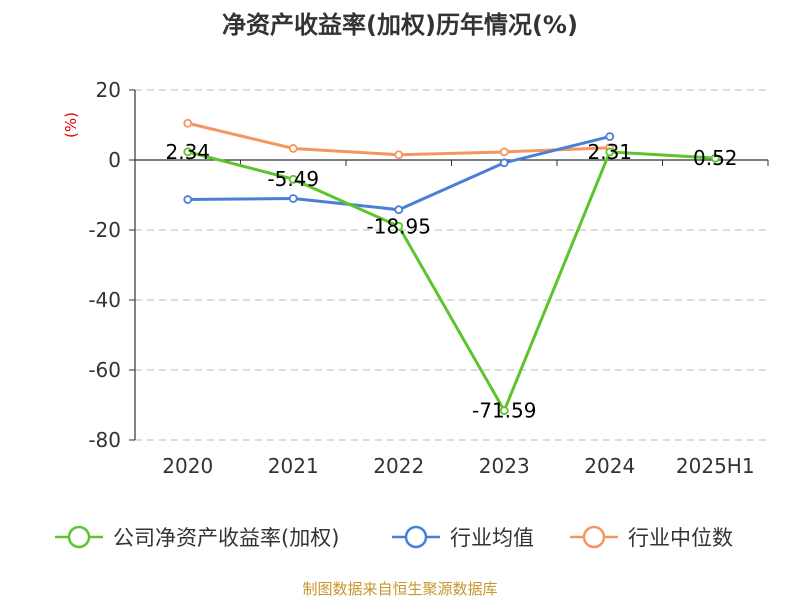 The height and width of the screenshot is (600, 800). I want to click on x-tick-label: 2023, so click(504, 466).